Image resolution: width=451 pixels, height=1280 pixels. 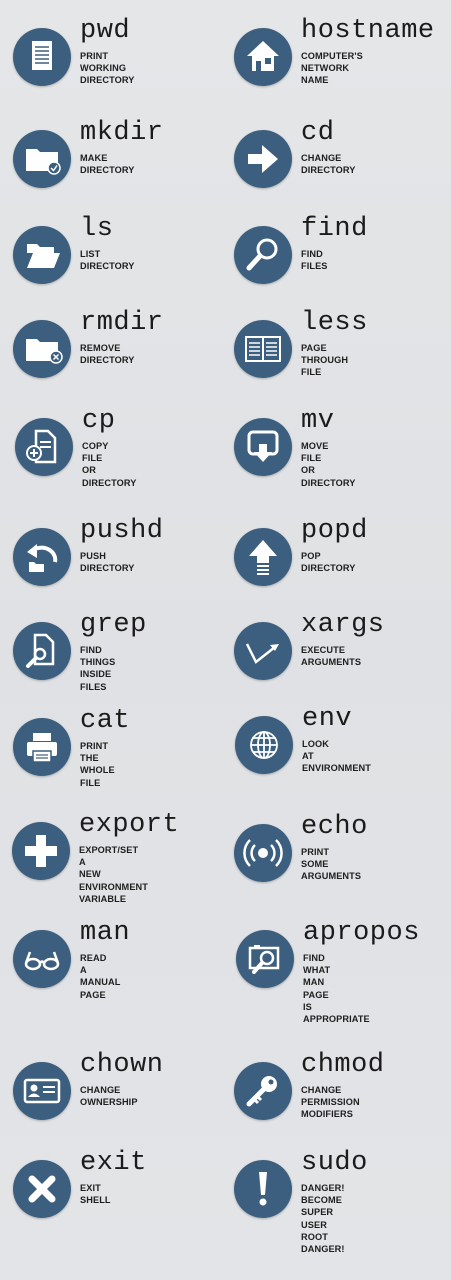 I want to click on command-name: pushd, so click(x=122, y=531).